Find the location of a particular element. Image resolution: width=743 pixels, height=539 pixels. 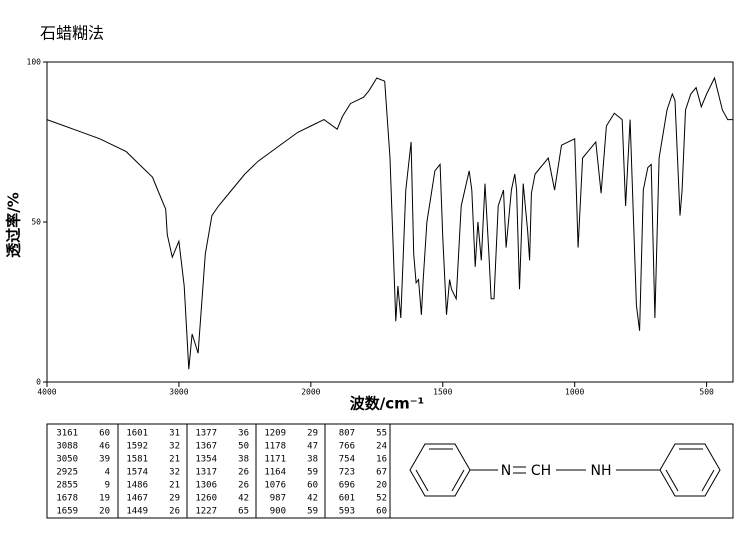

peak-wavenumber: 3161 is located at coordinates (67, 434).